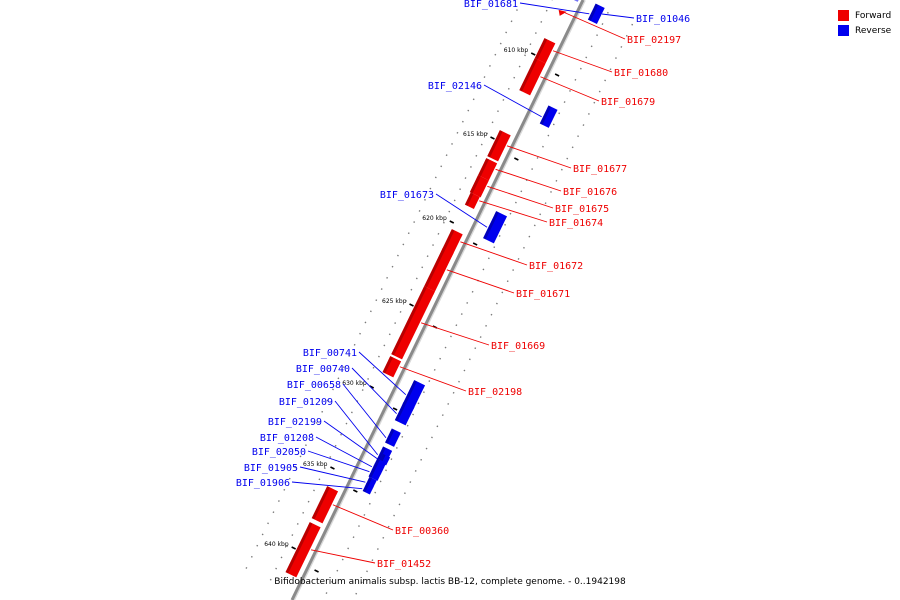  Describe the element at coordinates (582, 209) in the screenshot. I see `gene-label: BIF_01675` at that location.